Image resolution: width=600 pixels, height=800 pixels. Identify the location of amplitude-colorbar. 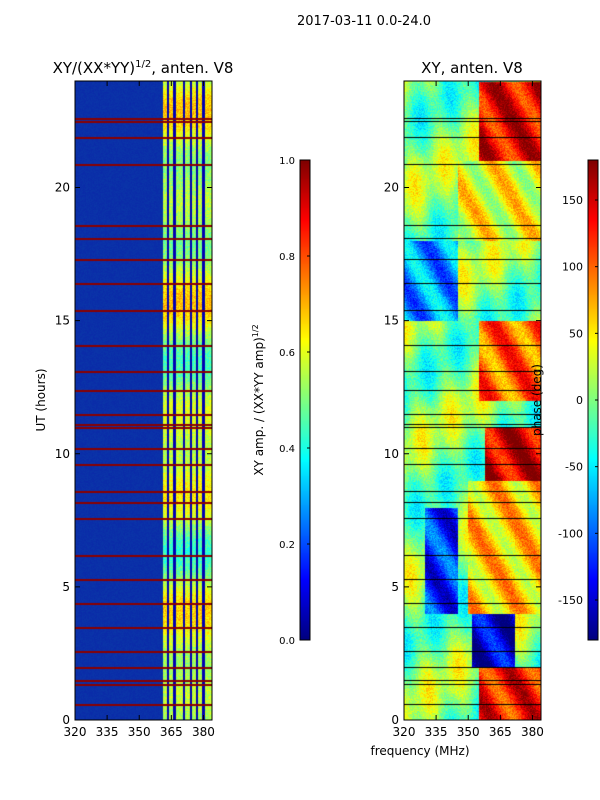
(305, 400).